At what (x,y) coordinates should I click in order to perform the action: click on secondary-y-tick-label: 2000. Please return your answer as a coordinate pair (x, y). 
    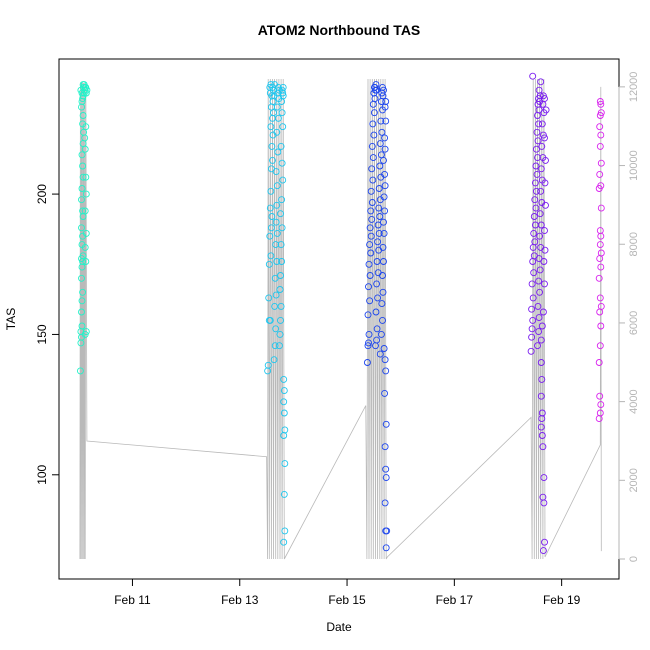
    Looking at the image, I should click on (634, 480).